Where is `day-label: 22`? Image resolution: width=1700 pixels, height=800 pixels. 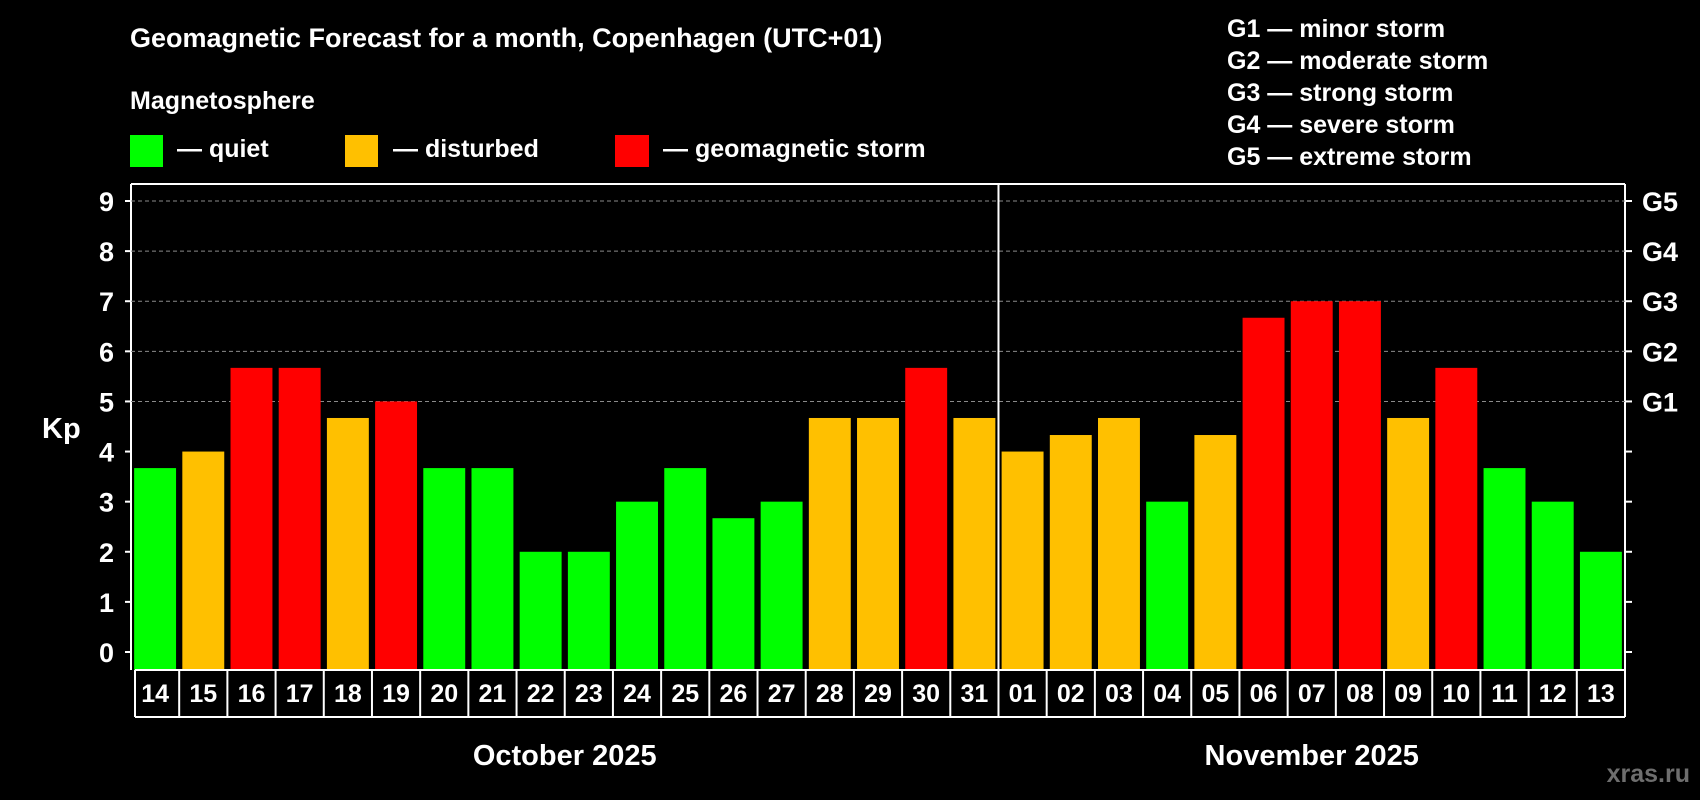 day-label: 22 is located at coordinates (541, 694).